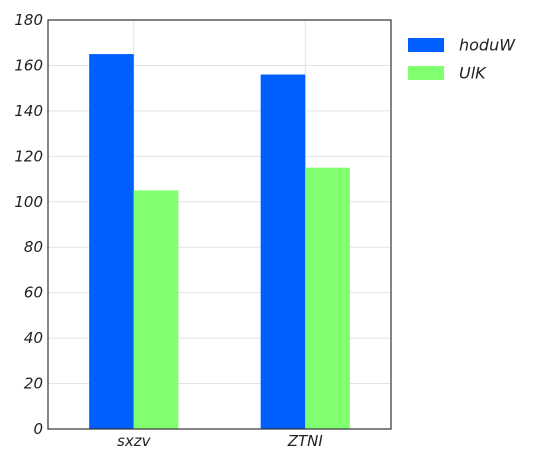  Describe the element at coordinates (327, 298) in the screenshot. I see `bar-UlK-ZTNI` at that location.